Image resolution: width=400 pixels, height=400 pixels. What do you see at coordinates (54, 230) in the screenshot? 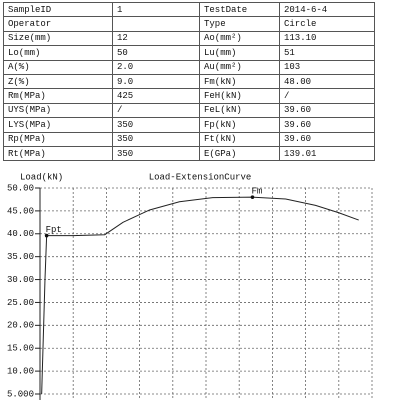
I see `annotation: Fpt` at bounding box center [54, 230].